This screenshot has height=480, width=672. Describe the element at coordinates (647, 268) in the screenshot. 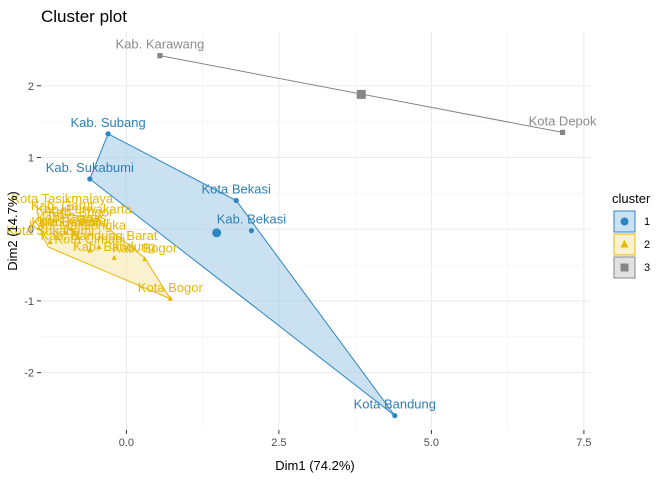

I see `legend-label-3: 3` at that location.